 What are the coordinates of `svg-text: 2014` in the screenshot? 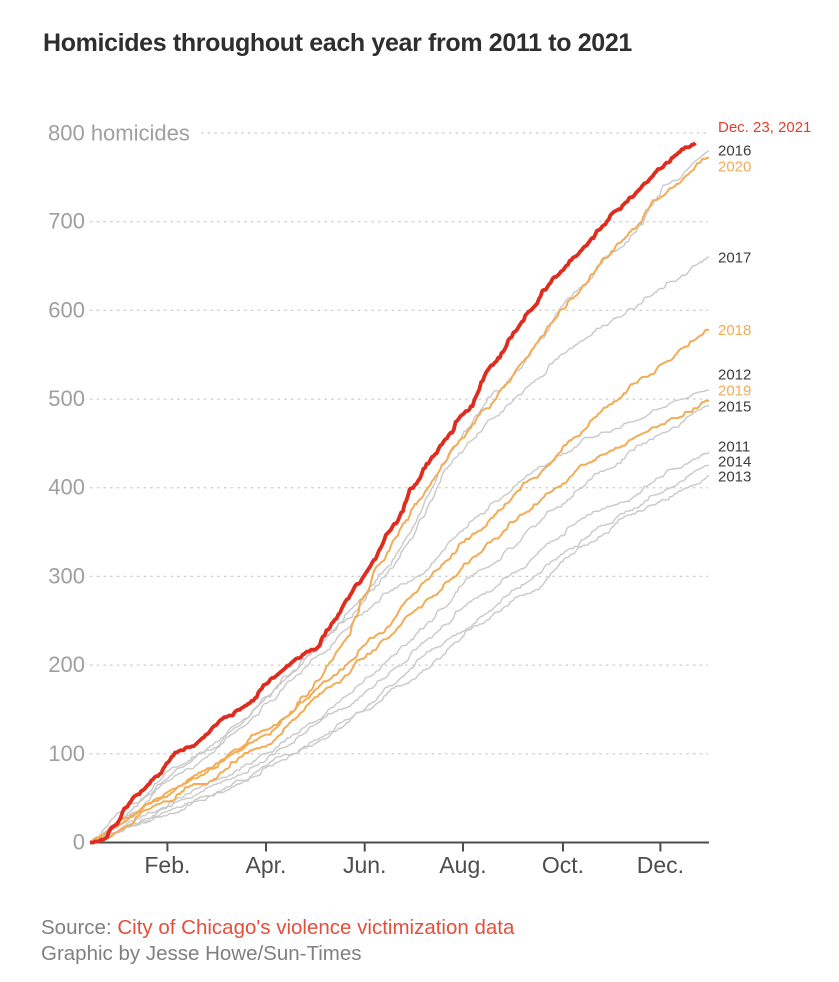 It's located at (734, 462).